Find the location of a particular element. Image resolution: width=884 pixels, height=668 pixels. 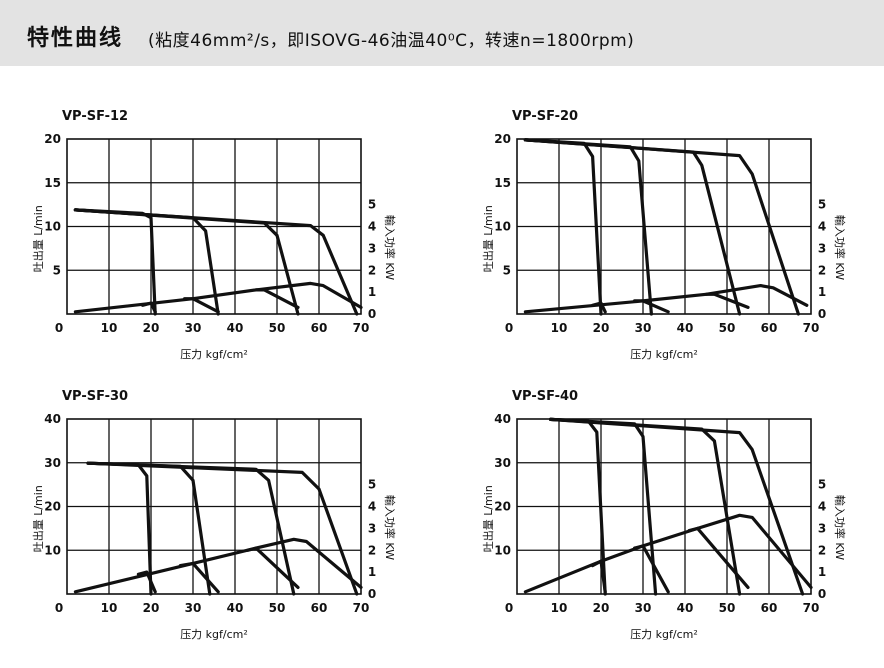

chart-title: VP-SF-30 is located at coordinates (95, 396).